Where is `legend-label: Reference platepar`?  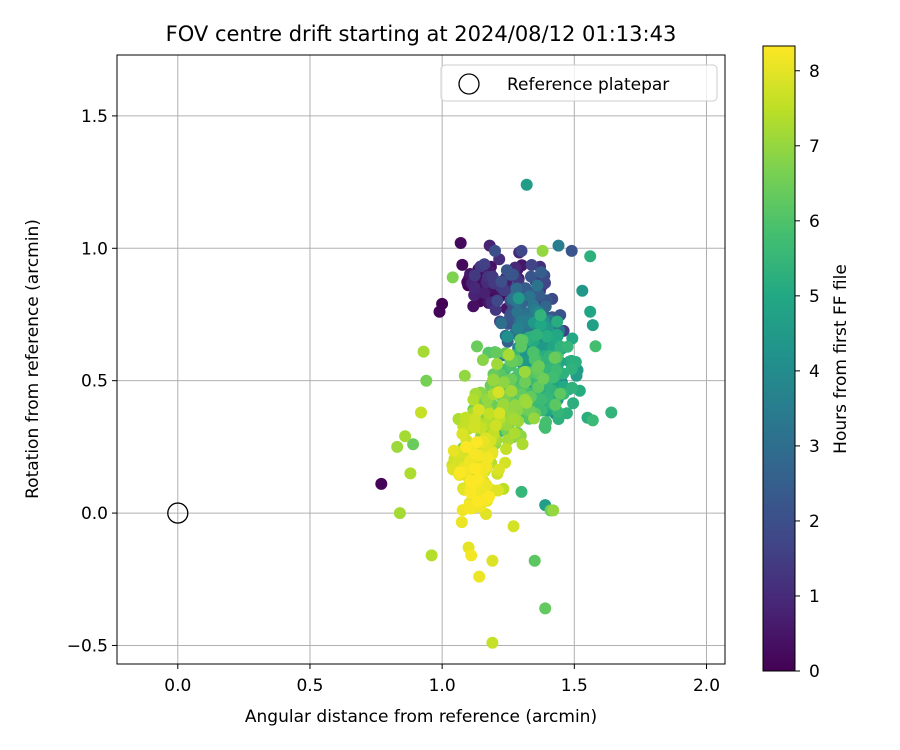
legend-label: Reference platepar is located at coordinates (588, 85).